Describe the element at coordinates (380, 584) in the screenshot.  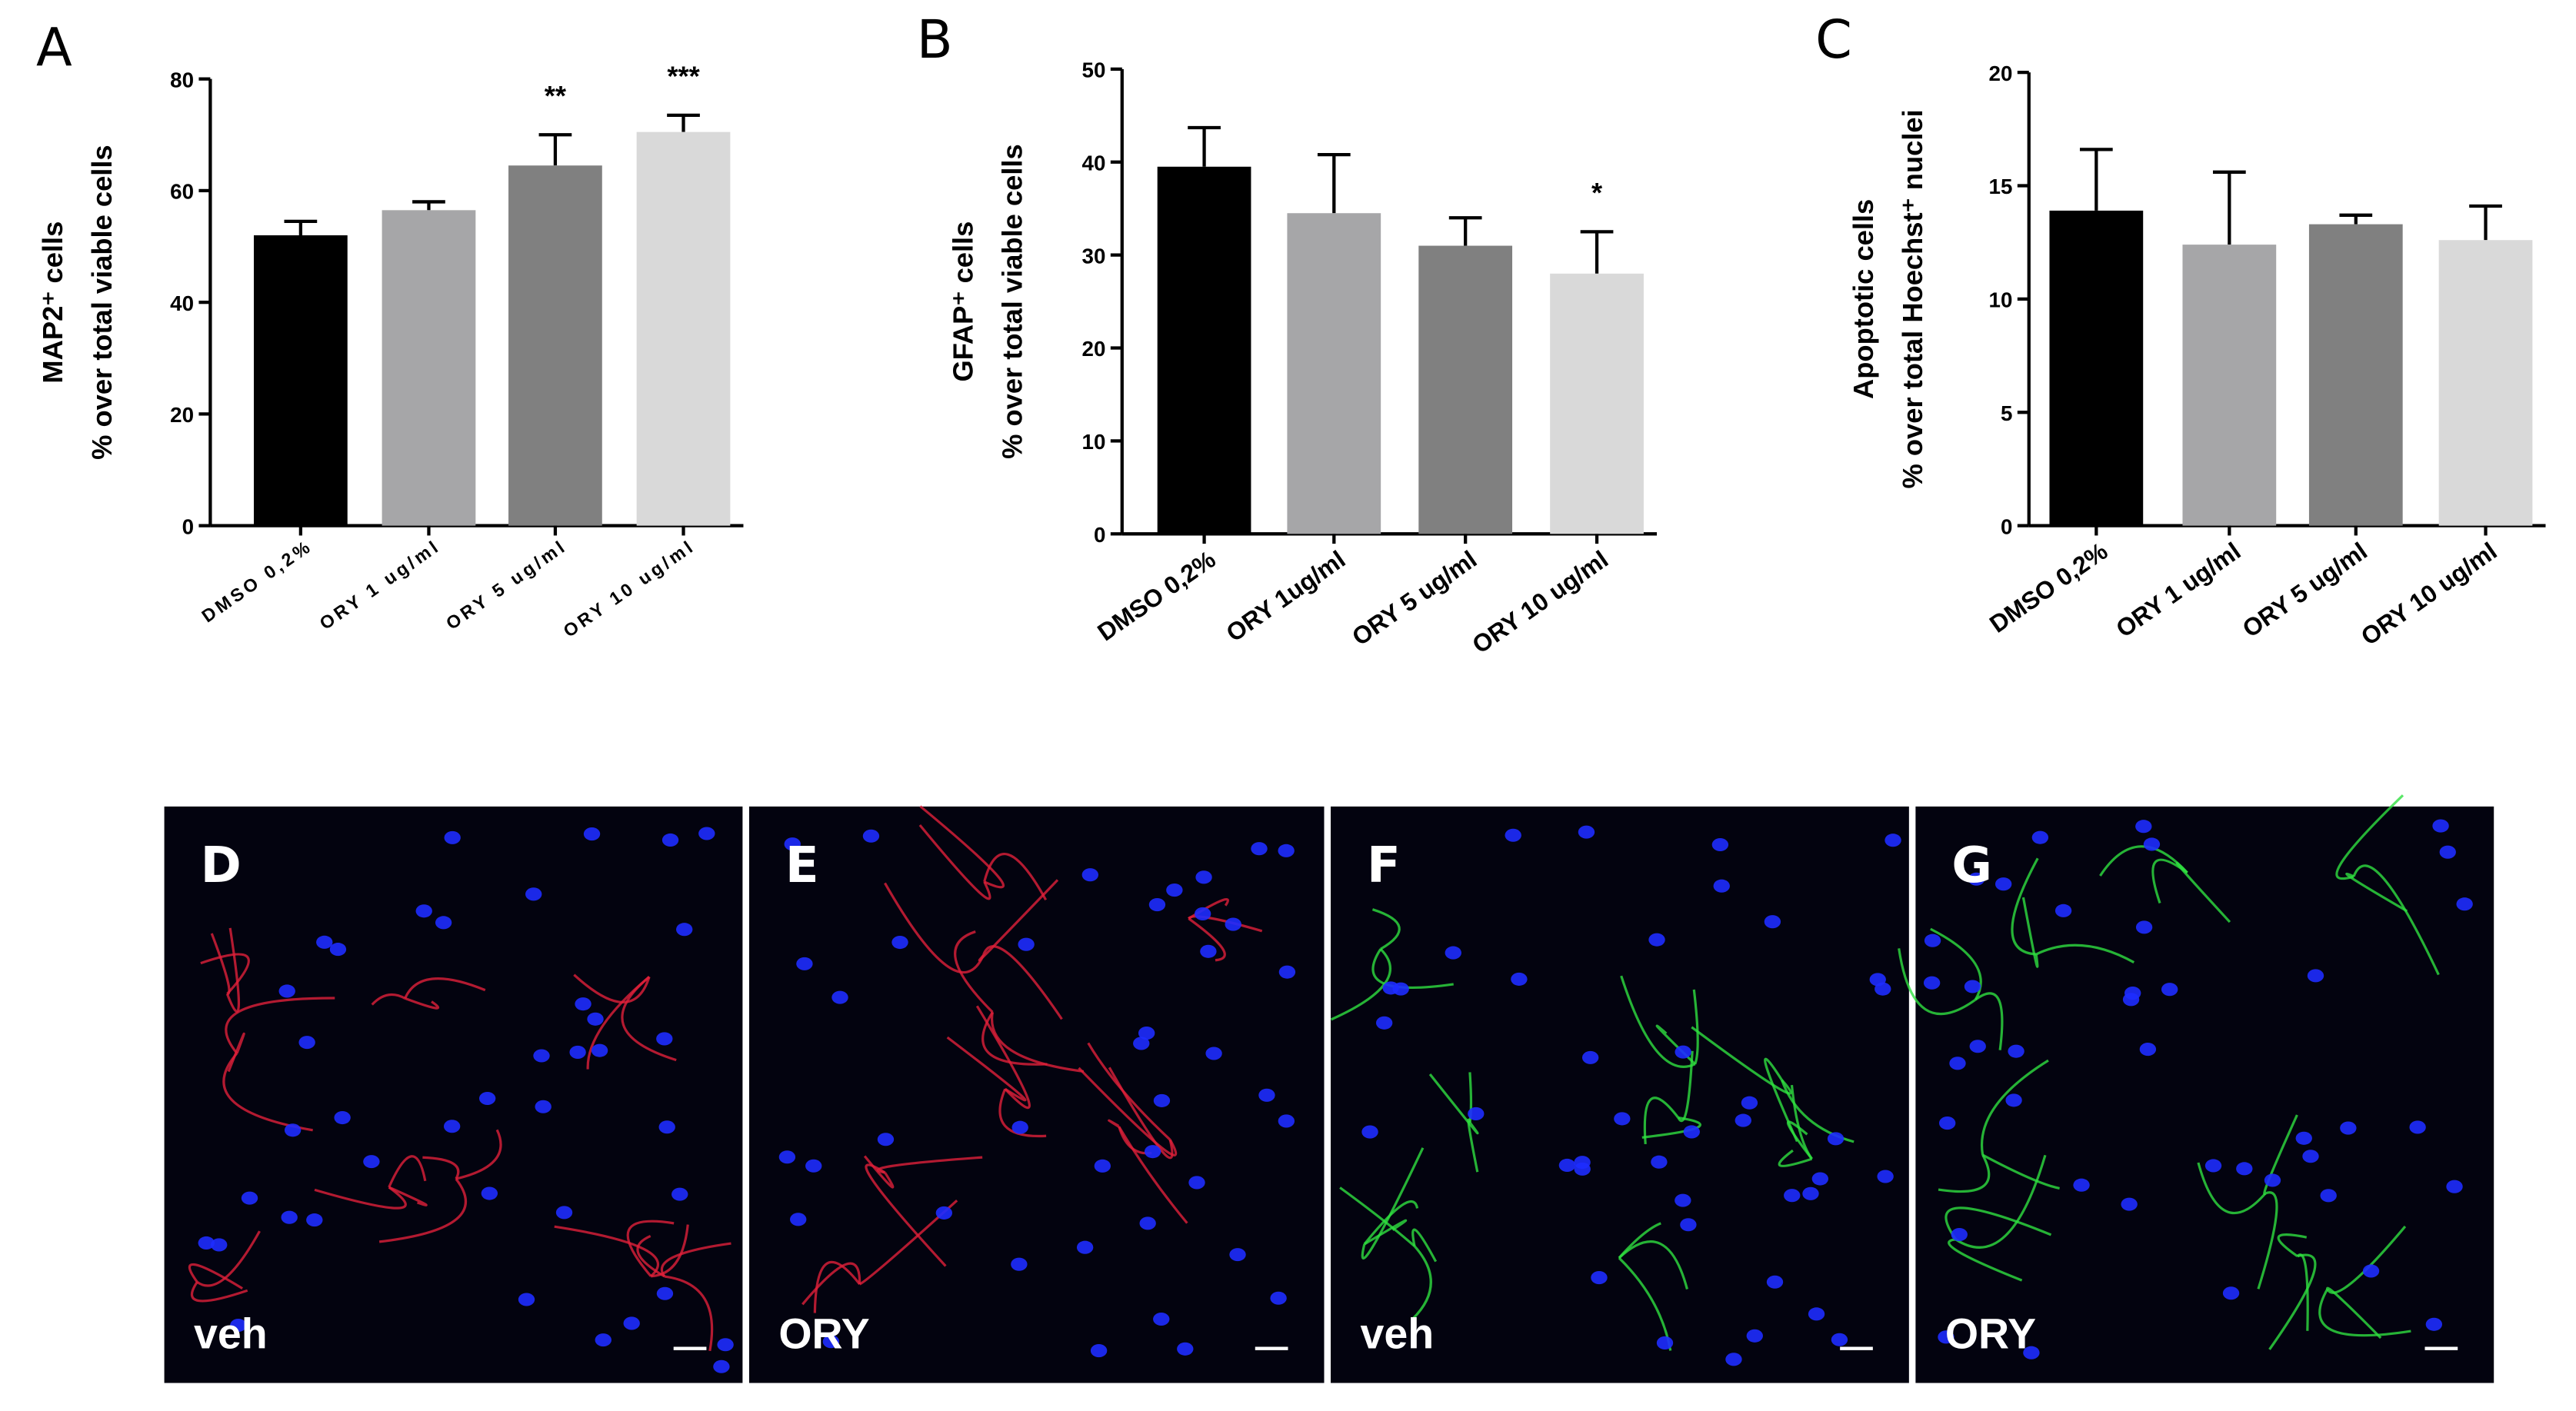
I see `x-tick-label: ORY 1 ug/ml` at that location.